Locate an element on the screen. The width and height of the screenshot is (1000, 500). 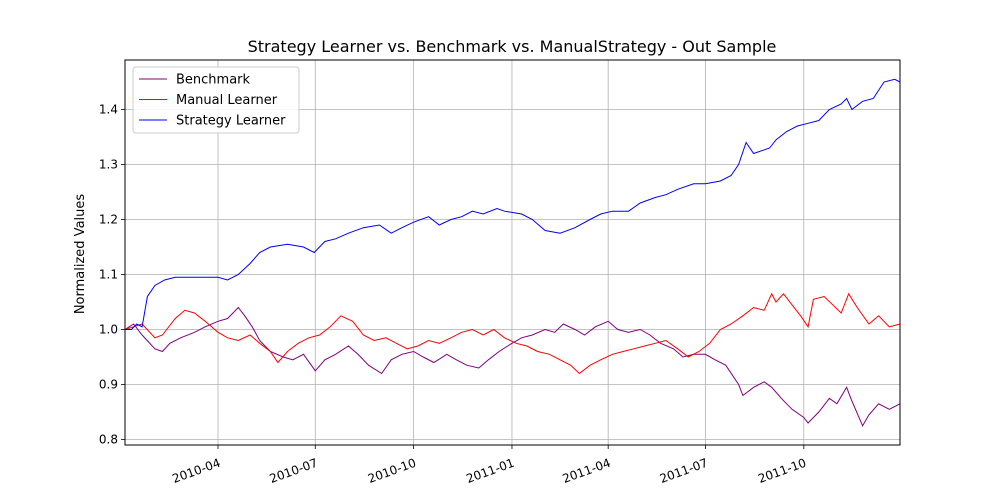
y-tick-label: 1.1 is located at coordinates (108, 275).